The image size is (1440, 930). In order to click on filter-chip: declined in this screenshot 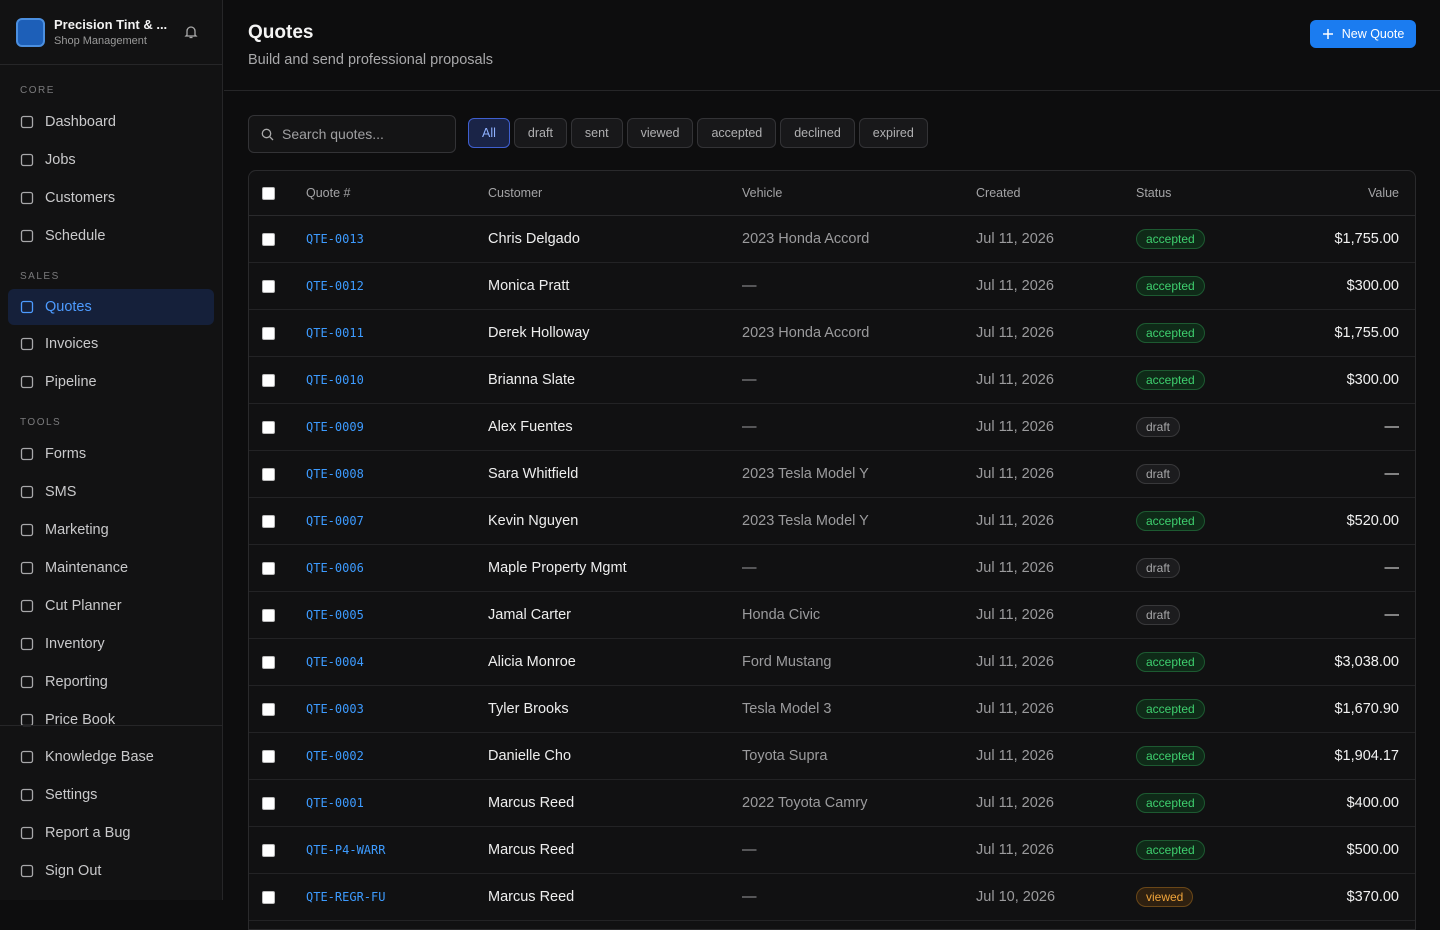, I will do `click(817, 133)`.